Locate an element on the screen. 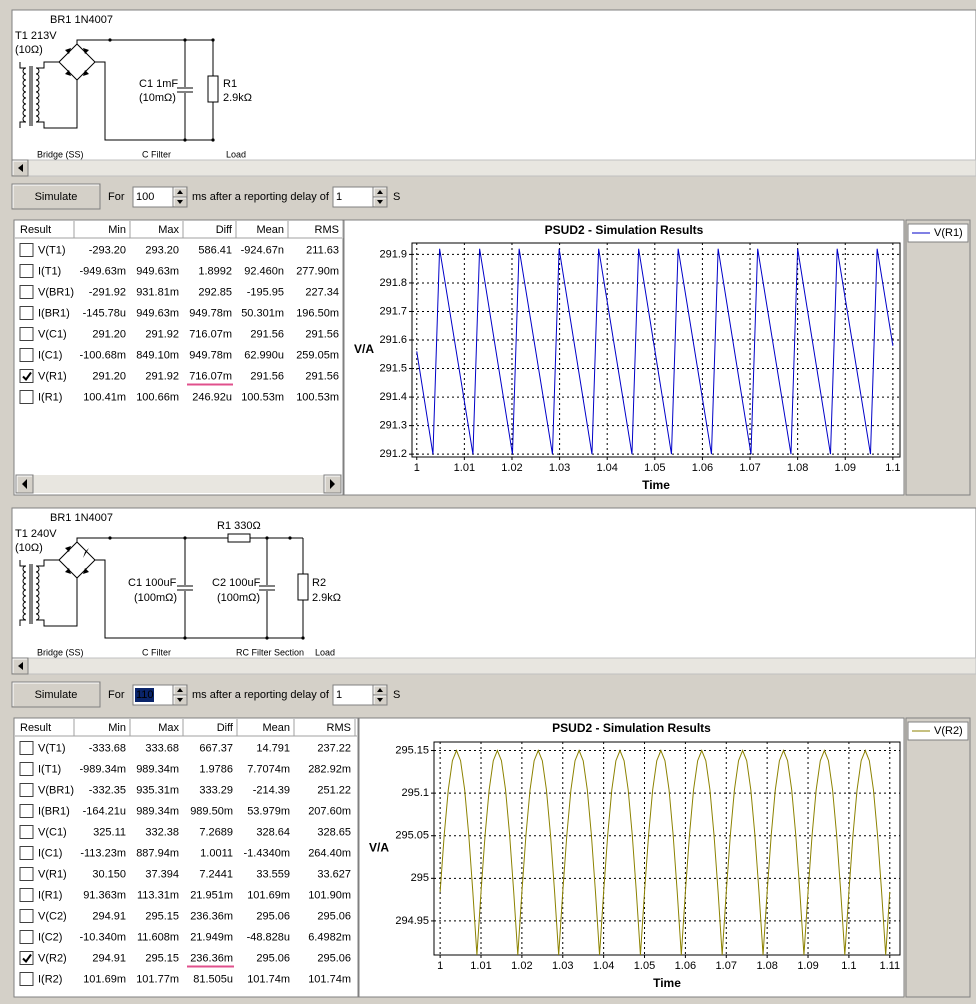  result-cell: -1.4340m is located at coordinates (267, 853).